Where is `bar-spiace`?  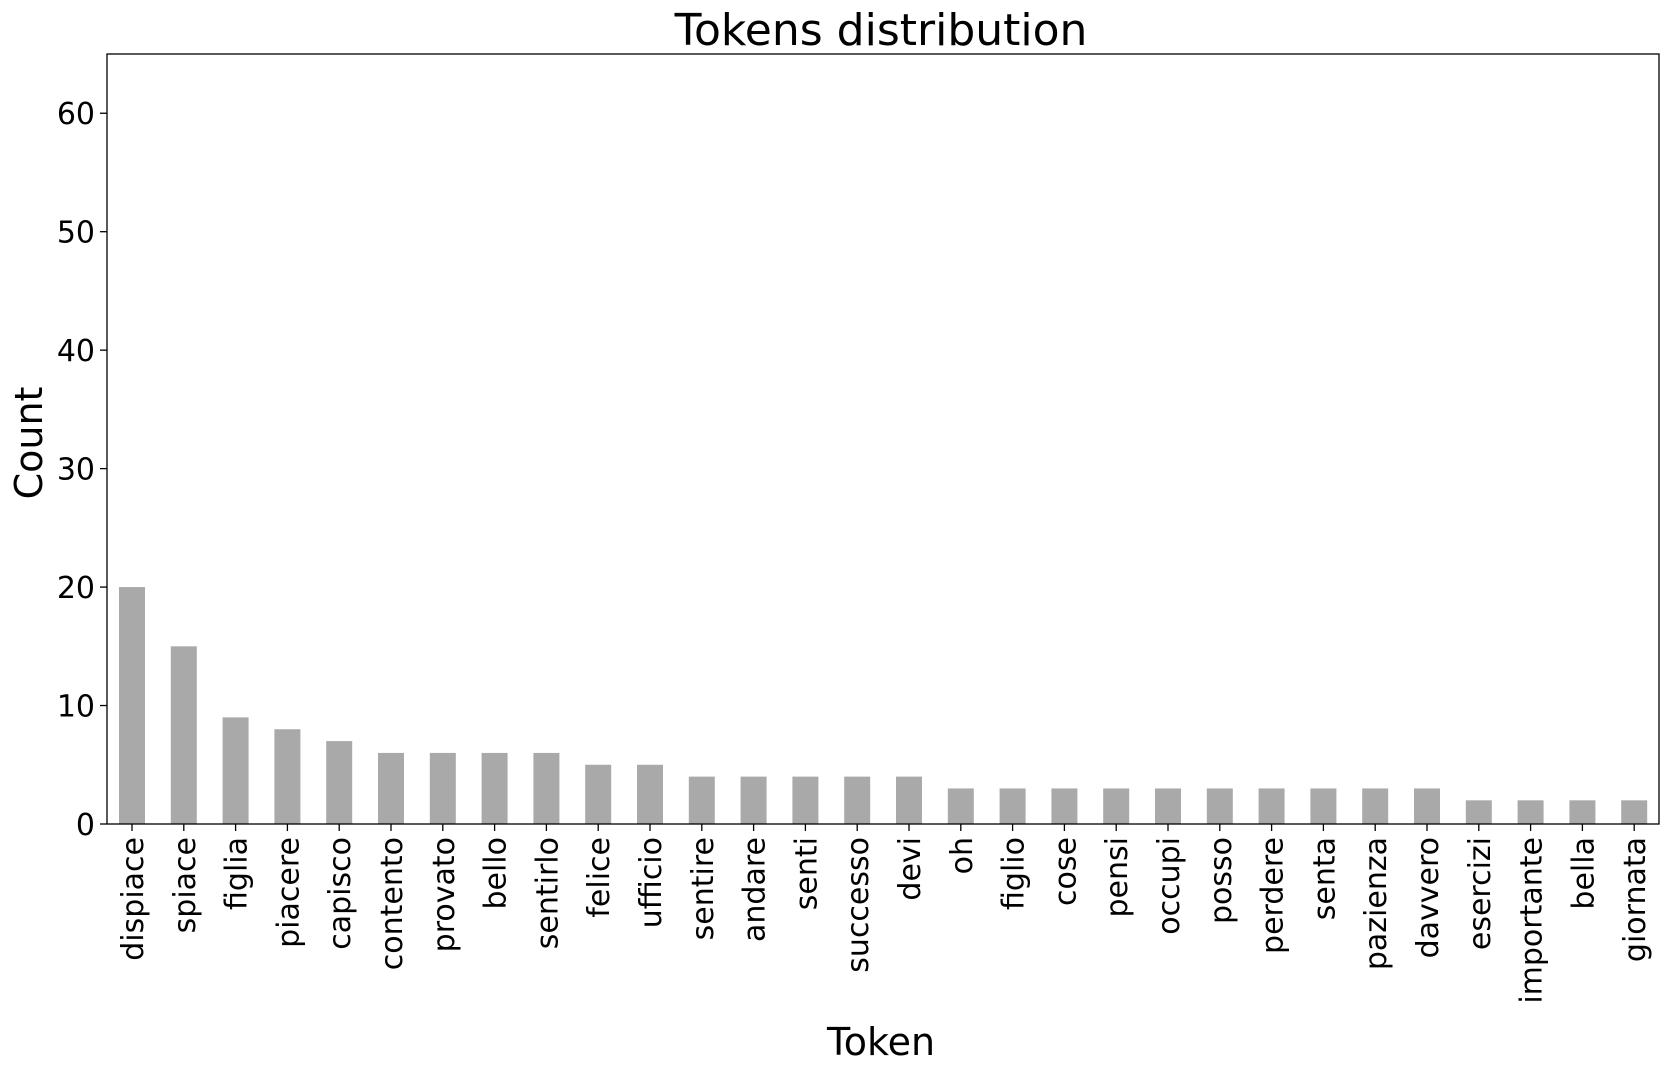
bar-spiace is located at coordinates (183, 735).